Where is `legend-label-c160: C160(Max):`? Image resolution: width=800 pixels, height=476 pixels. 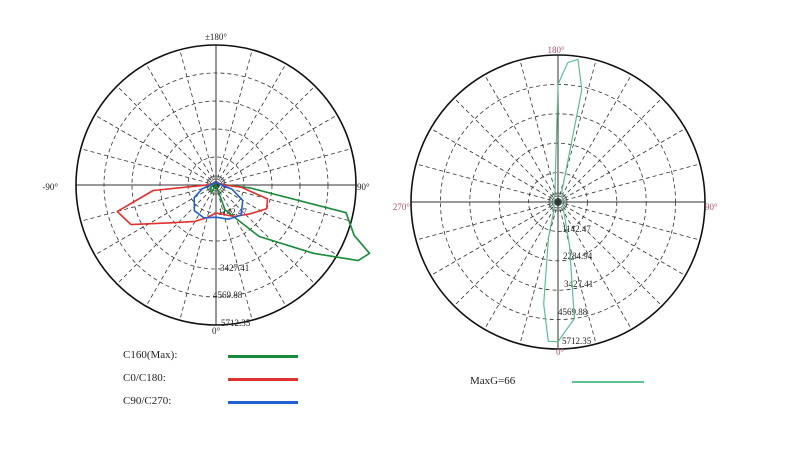
legend-label-c160: C160(Max): is located at coordinates (150, 355).